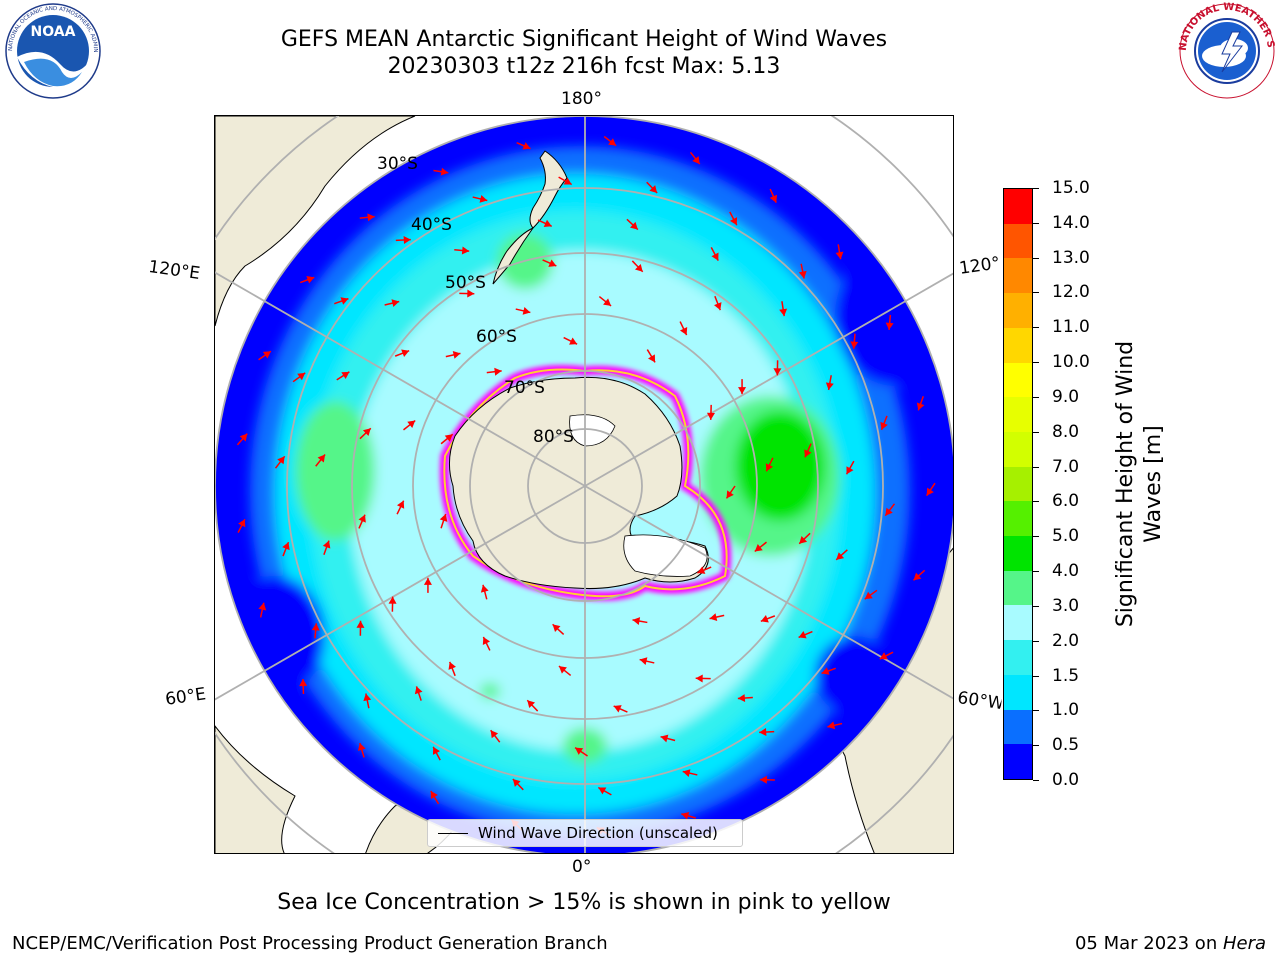 Image resolution: width=1280 pixels, height=960 pixels. What do you see at coordinates (582, 867) in the screenshot?
I see `lon-label-0: 0°` at bounding box center [582, 867].